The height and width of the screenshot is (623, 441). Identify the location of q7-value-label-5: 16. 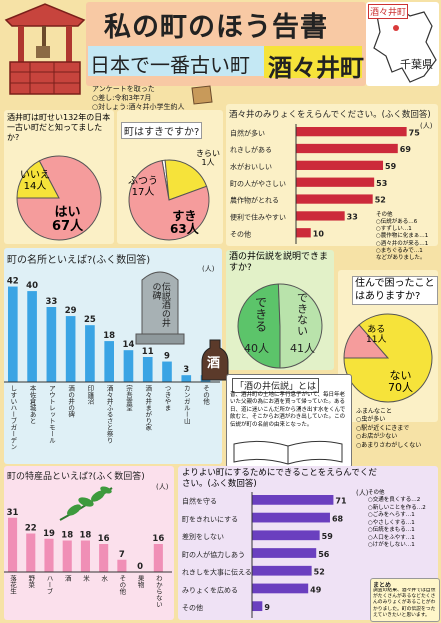
(104, 539).